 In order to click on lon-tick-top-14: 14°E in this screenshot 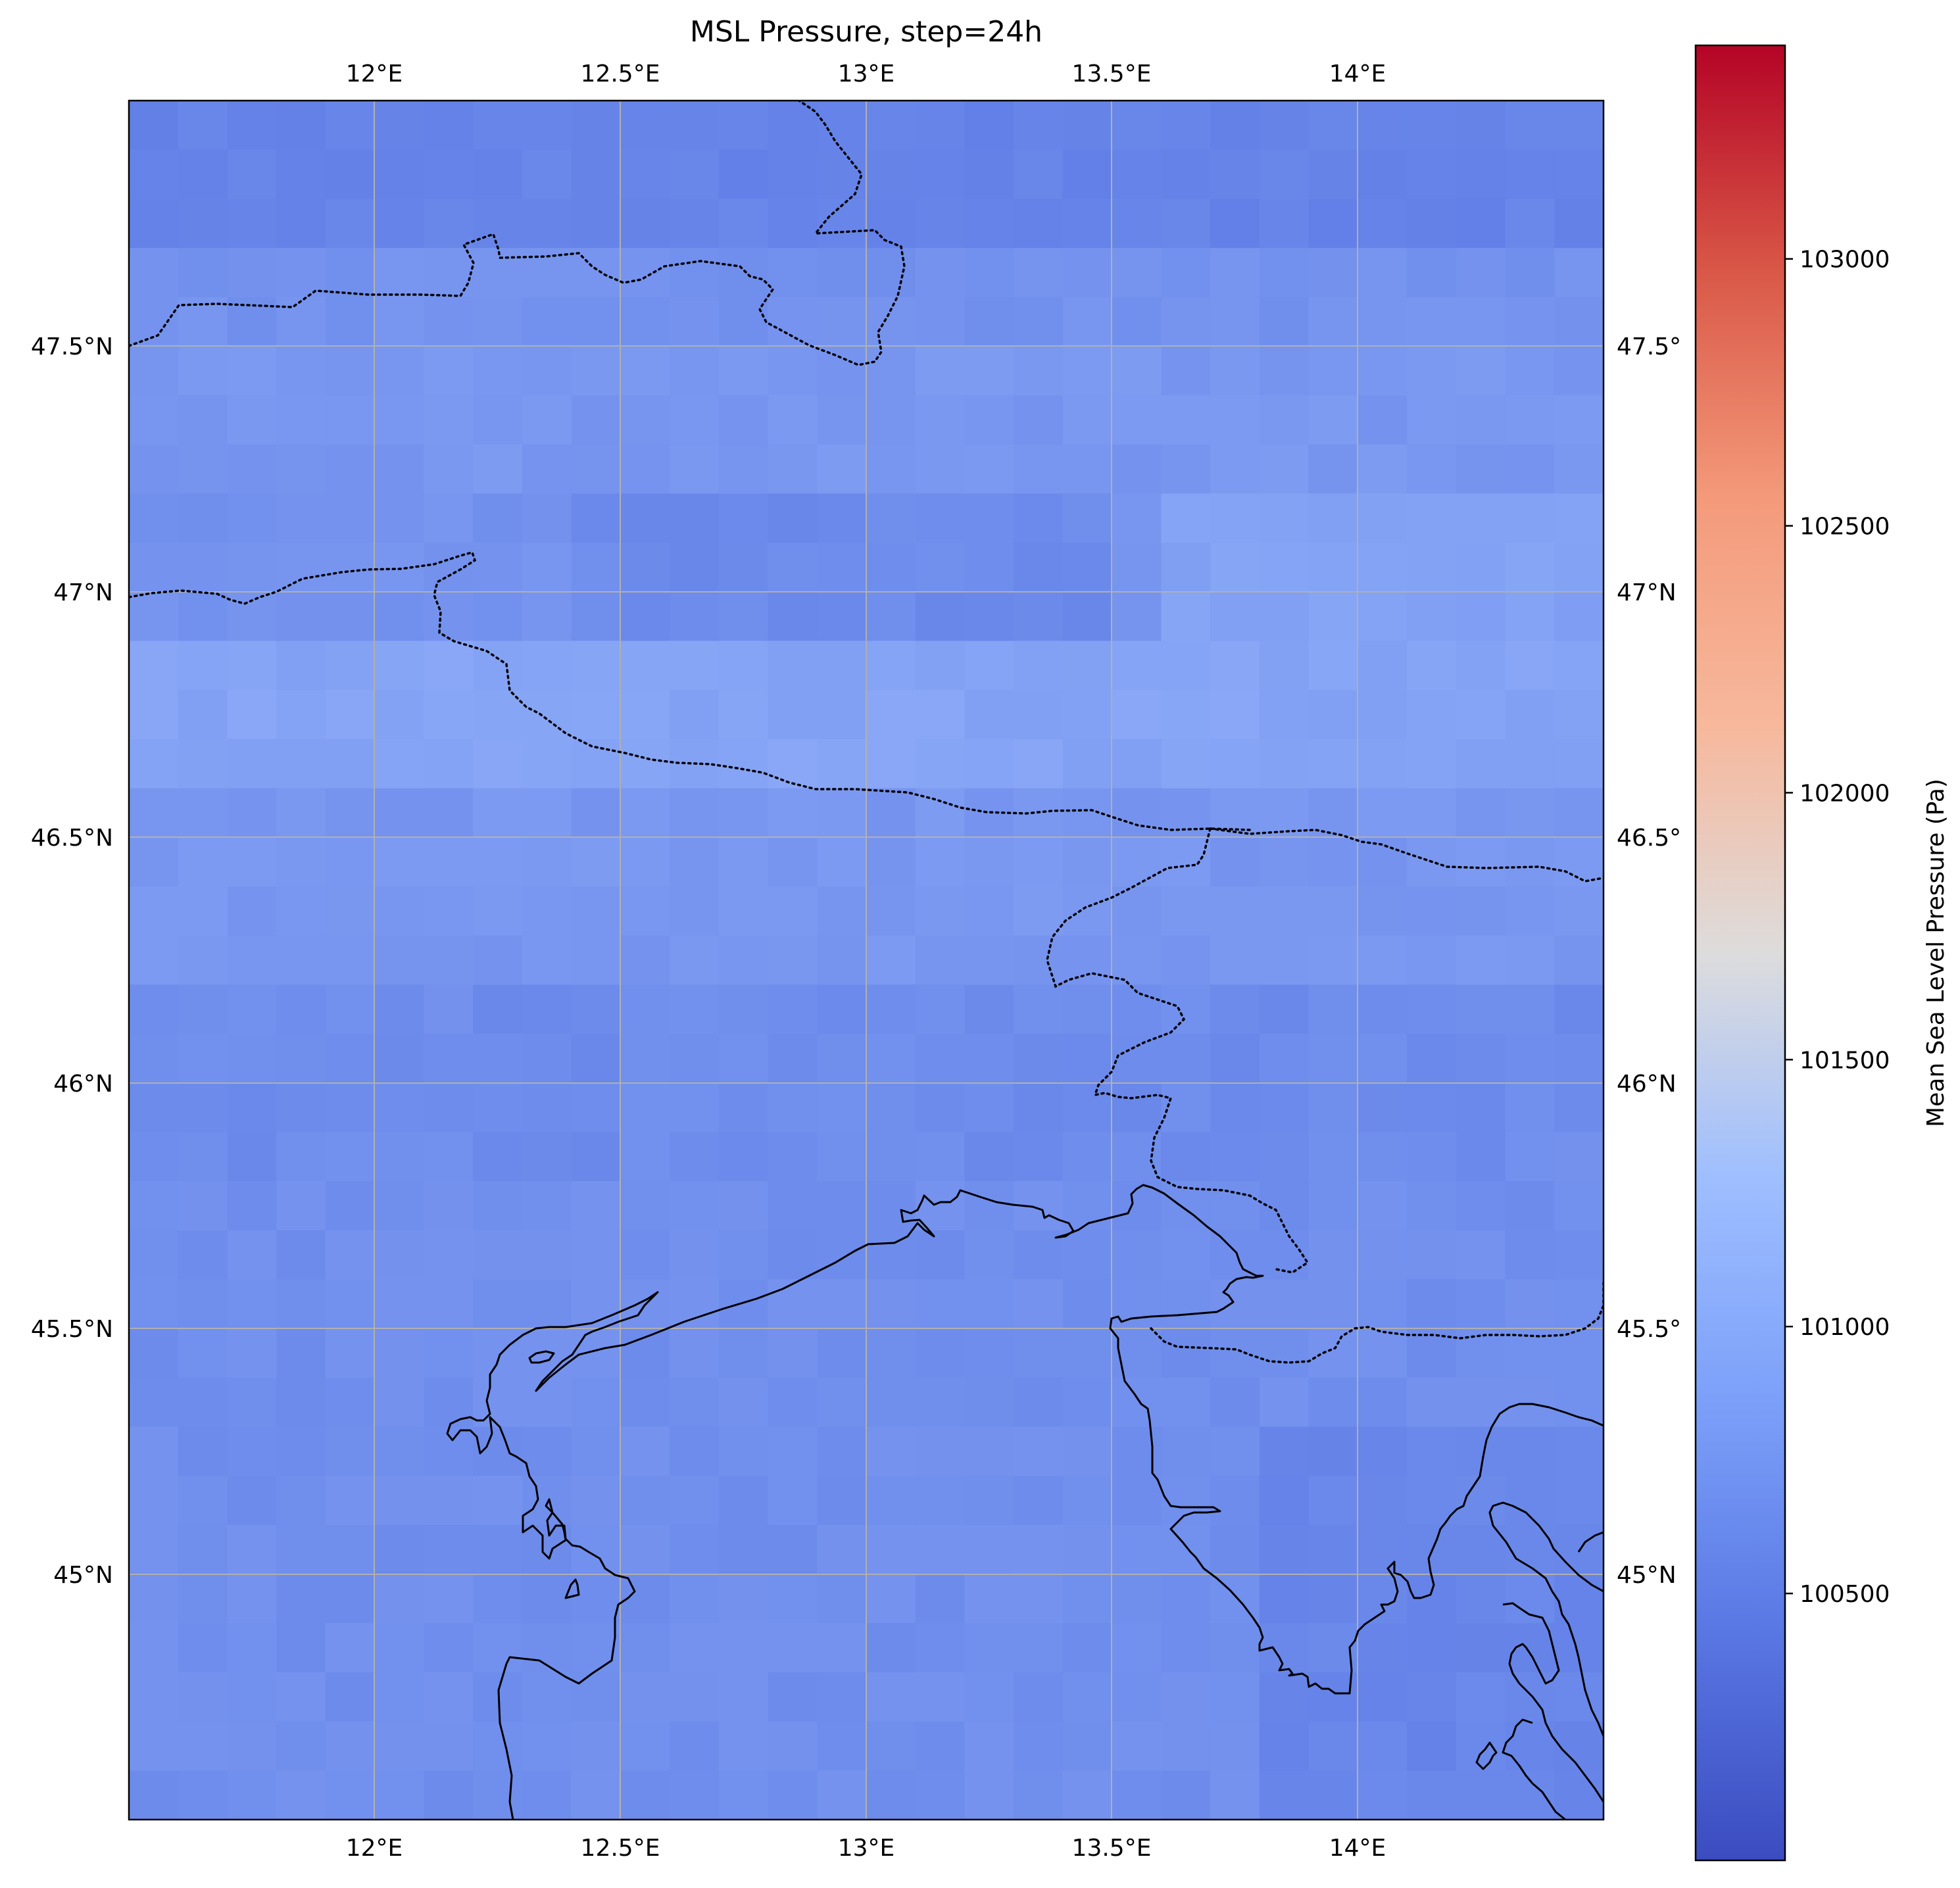, I will do `click(1357, 74)`.